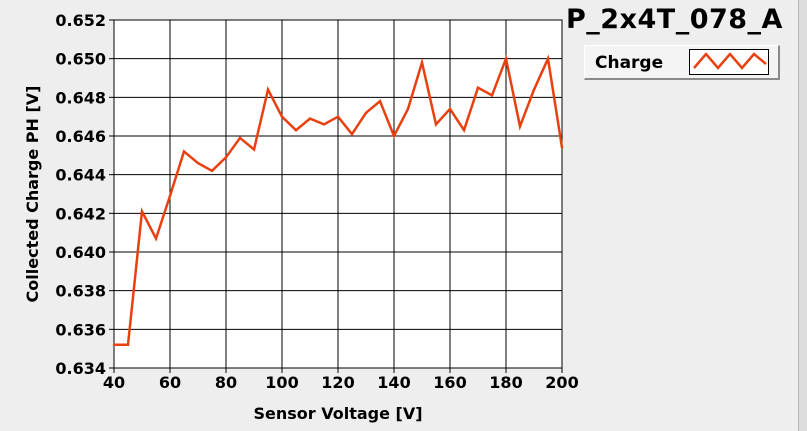 The image size is (807, 431). I want to click on legend-swatch, so click(729, 62).